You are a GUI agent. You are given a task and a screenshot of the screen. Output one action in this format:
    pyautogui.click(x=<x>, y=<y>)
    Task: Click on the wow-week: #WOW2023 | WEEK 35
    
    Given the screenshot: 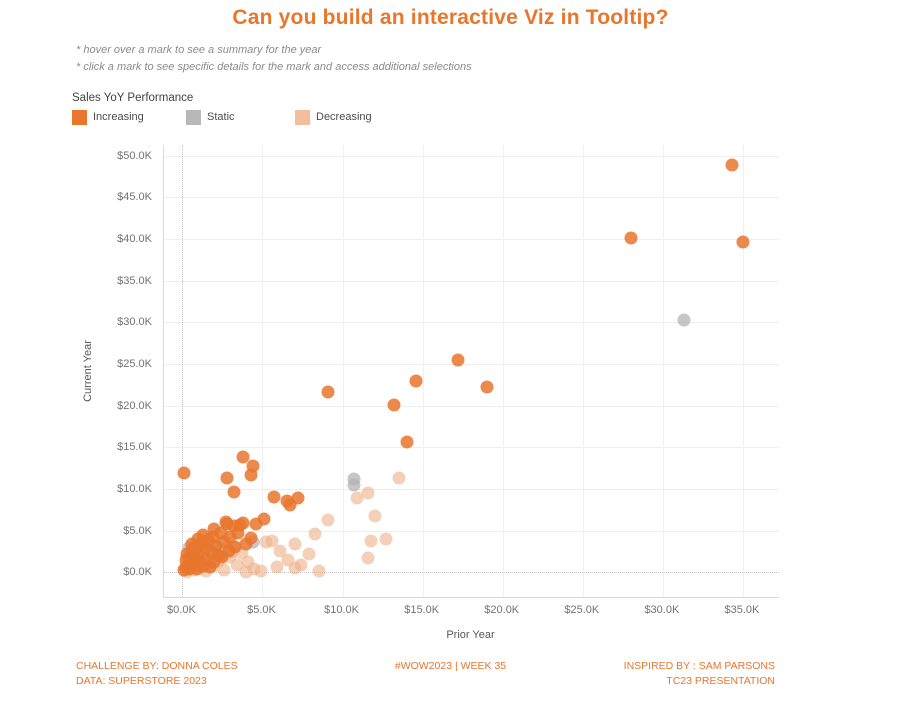 What is the action you would take?
    pyautogui.click(x=450, y=666)
    